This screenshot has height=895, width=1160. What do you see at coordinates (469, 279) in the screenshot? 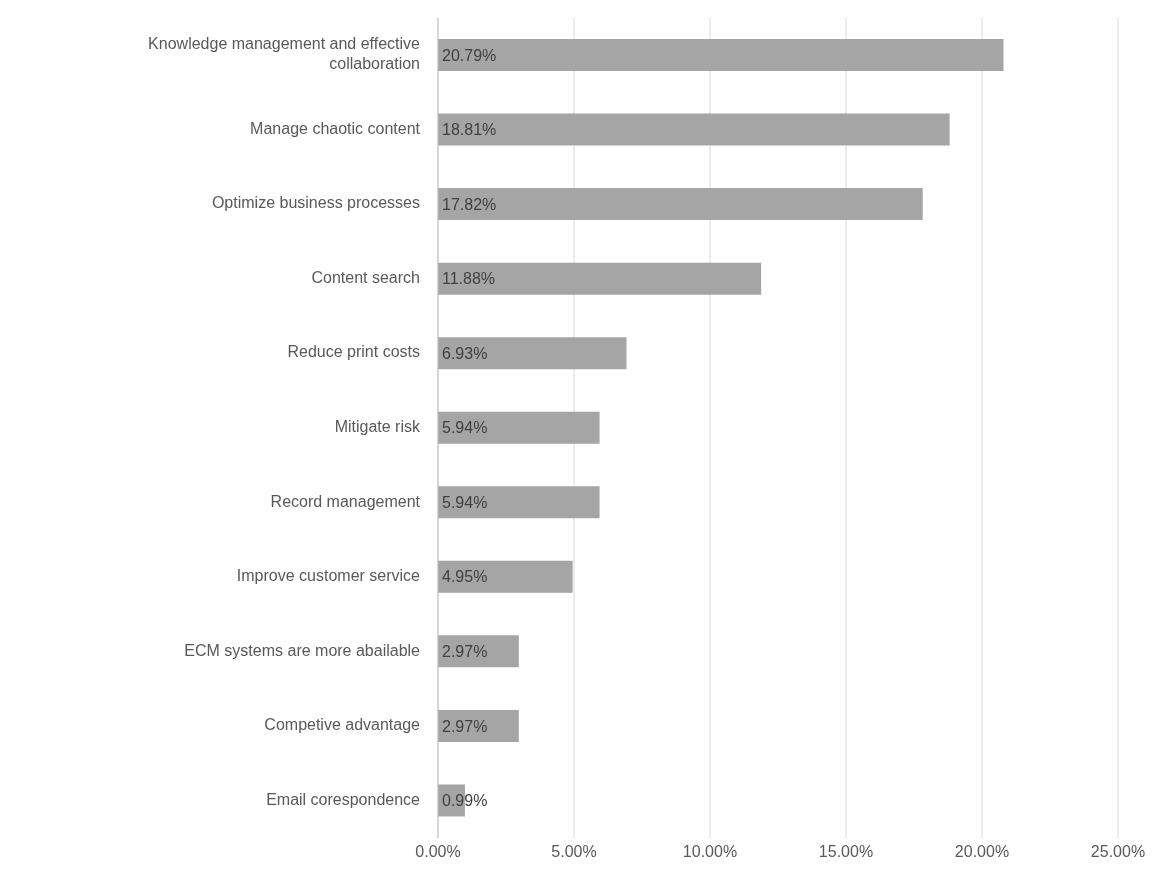
I see `data-label: 11.88%` at bounding box center [469, 279].